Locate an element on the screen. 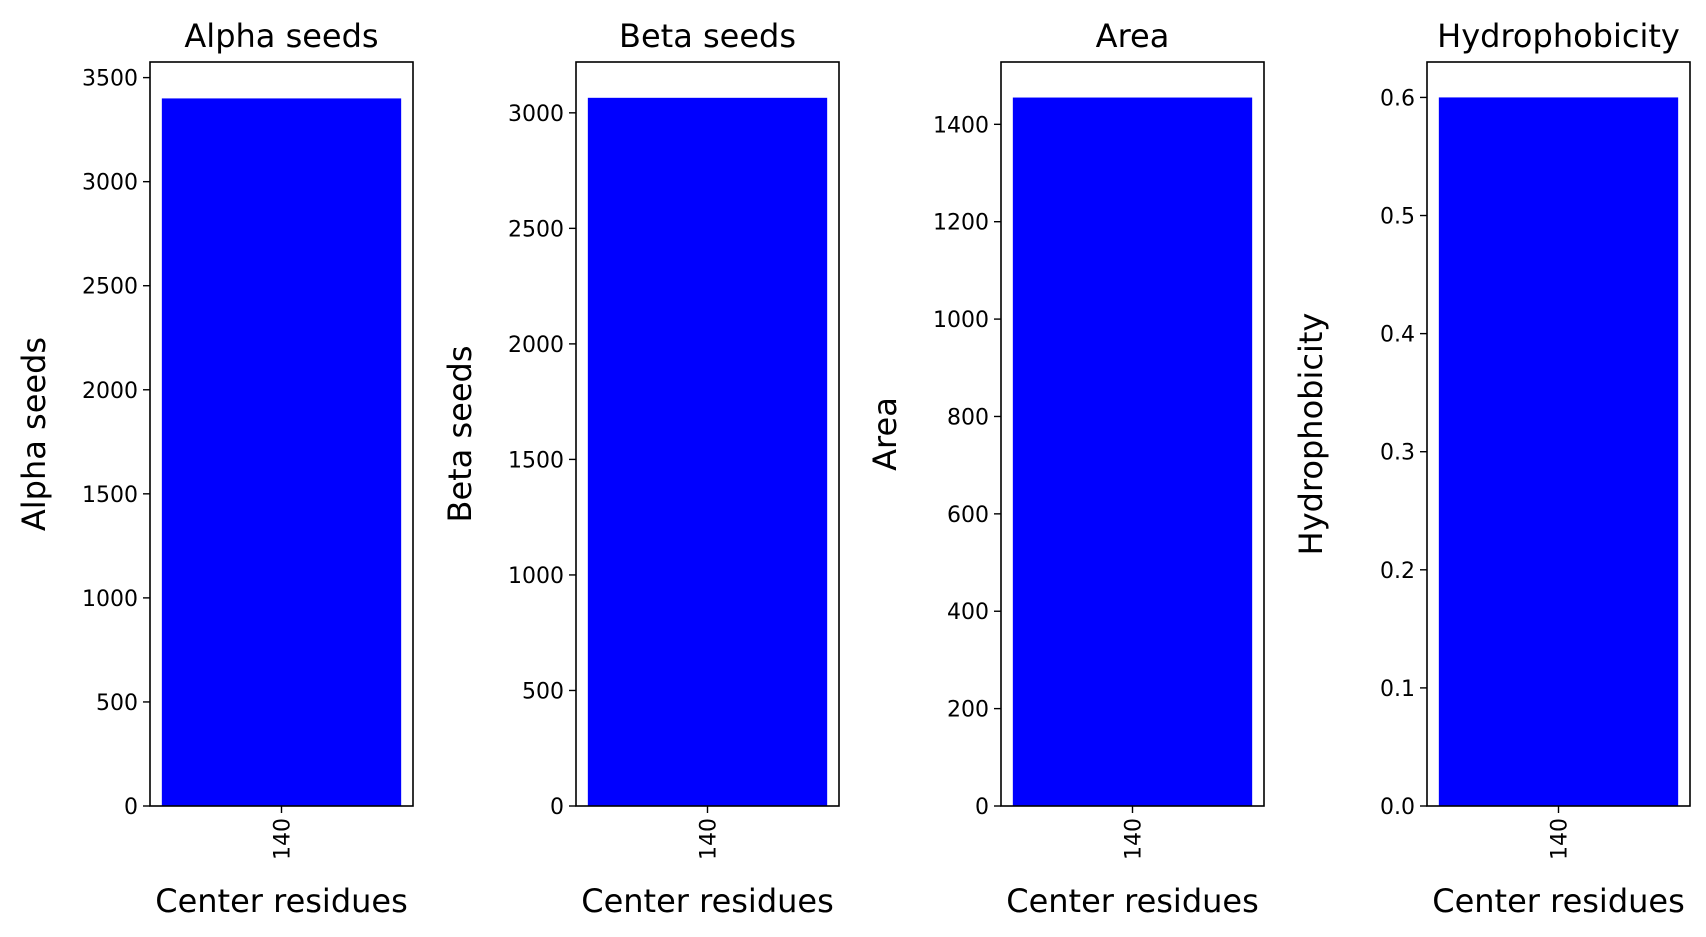  panel-title: Hydrophobicity is located at coordinates (1558, 36).